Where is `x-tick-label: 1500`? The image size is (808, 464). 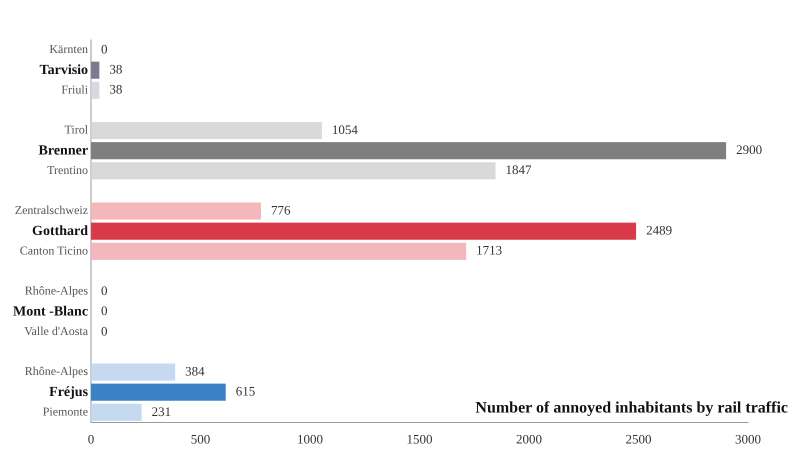
x-tick-label: 1500 is located at coordinates (419, 439).